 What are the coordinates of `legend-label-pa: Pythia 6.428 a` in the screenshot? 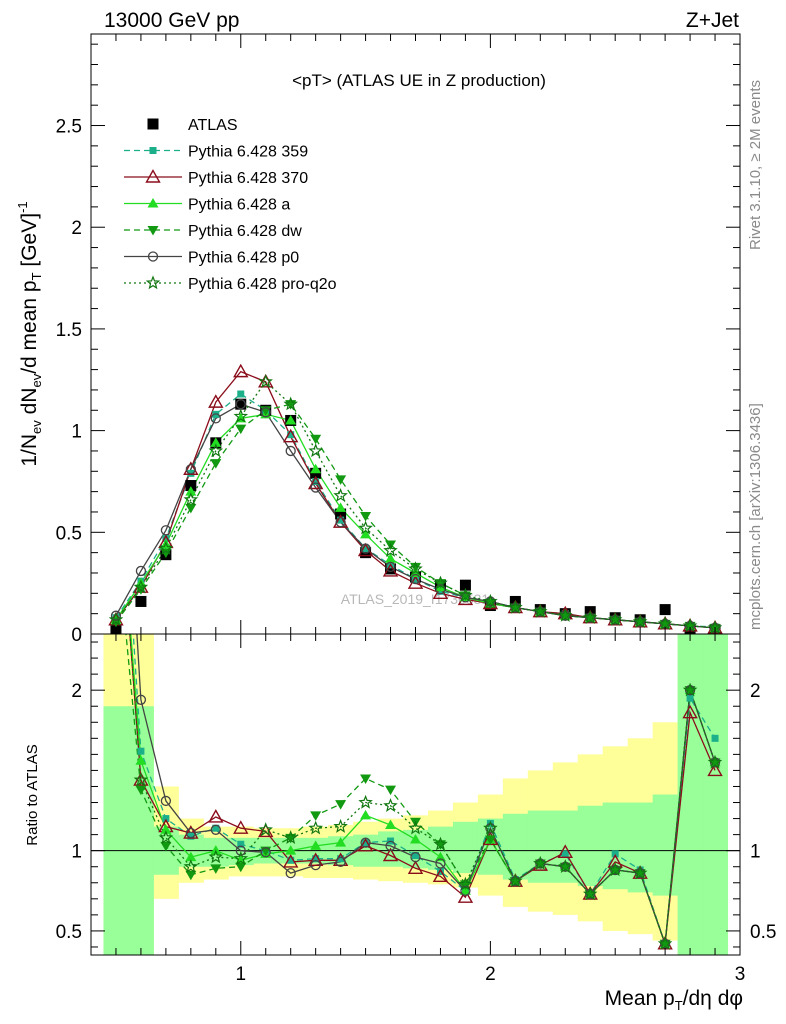 It's located at (239, 205).